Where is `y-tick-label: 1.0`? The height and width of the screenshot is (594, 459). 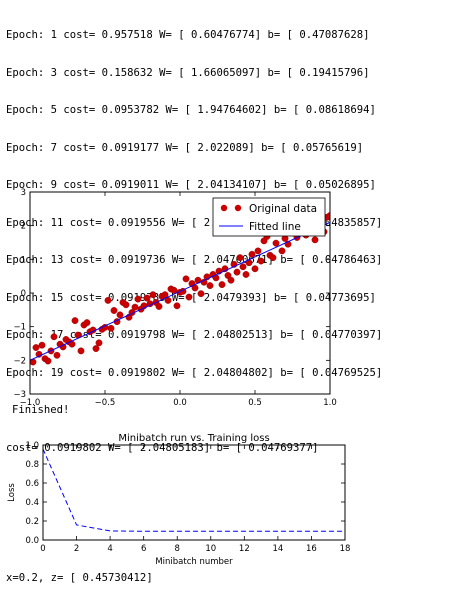 y-tick-label: 1.0 is located at coordinates (32, 446).